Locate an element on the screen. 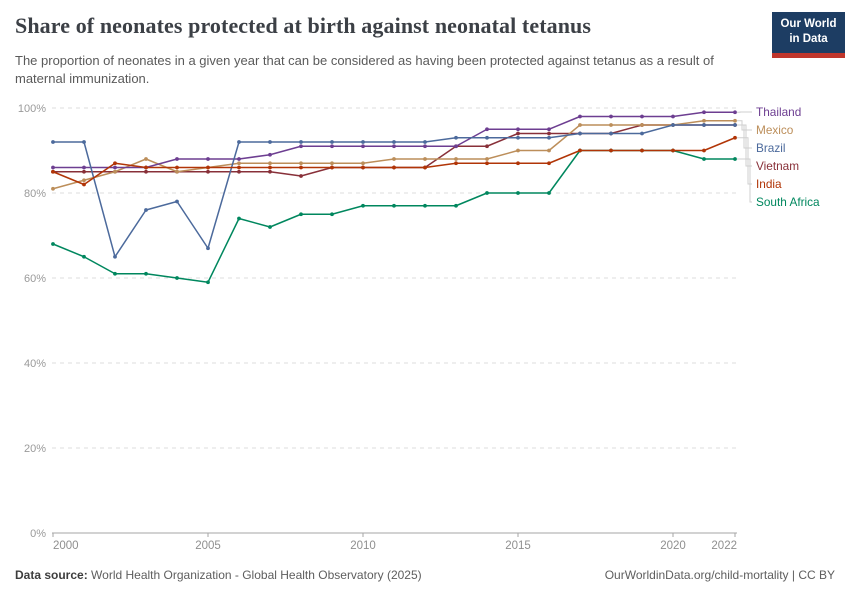 Image resolution: width=850 pixels, height=600 pixels. point-mexico-2013 is located at coordinates (456, 159).